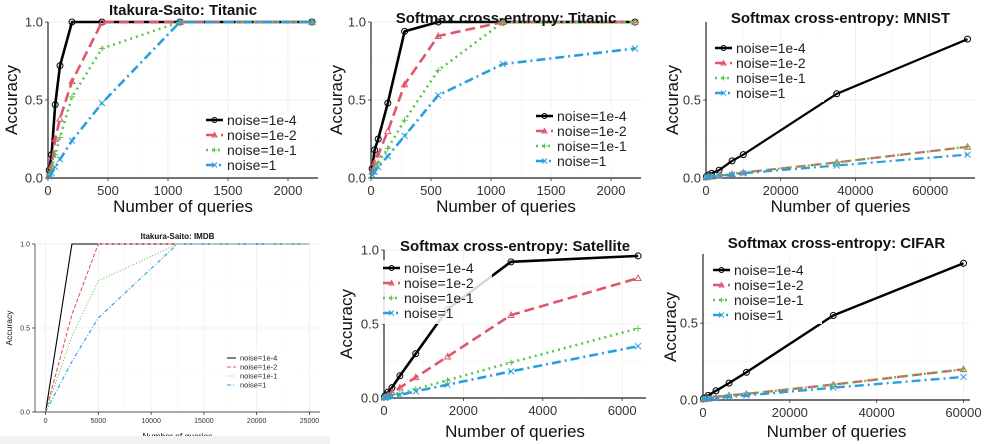 Image resolution: width=985 pixels, height=444 pixels. Describe the element at coordinates (204, 421) in the screenshot. I see `x-tick-label: 15000` at that location.